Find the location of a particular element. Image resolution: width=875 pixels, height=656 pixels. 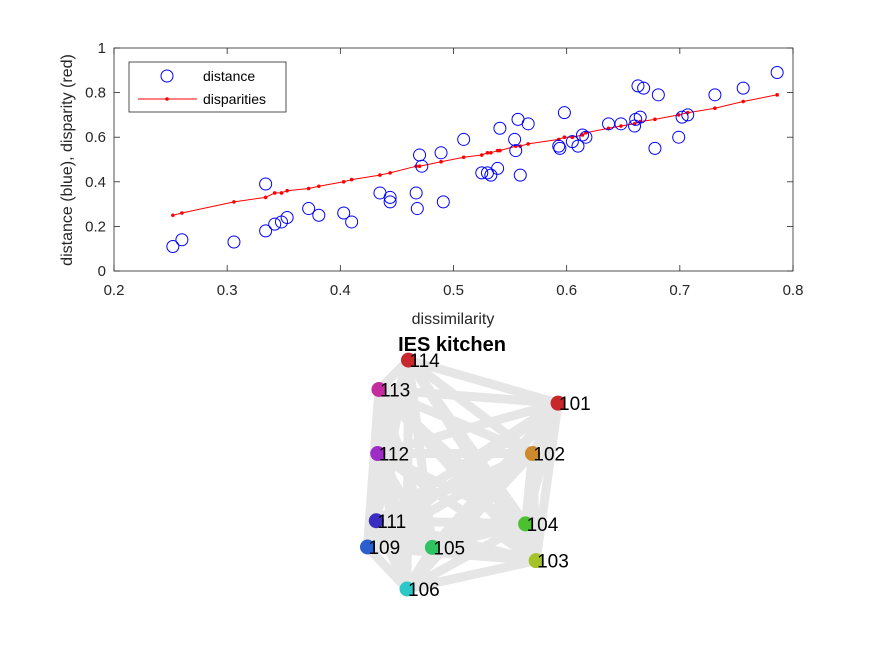

legend-disparities-label: disparities is located at coordinates (234, 99).